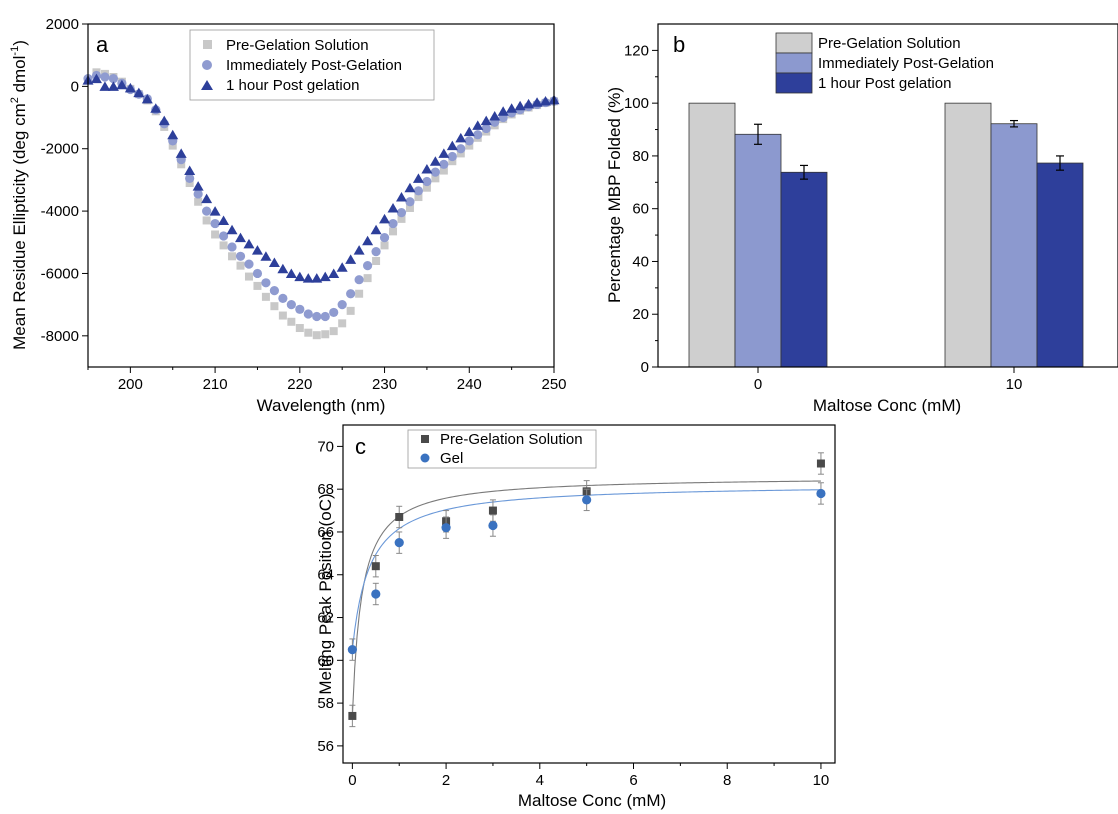  I want to click on y-tick-label: 60, so click(640, 209).